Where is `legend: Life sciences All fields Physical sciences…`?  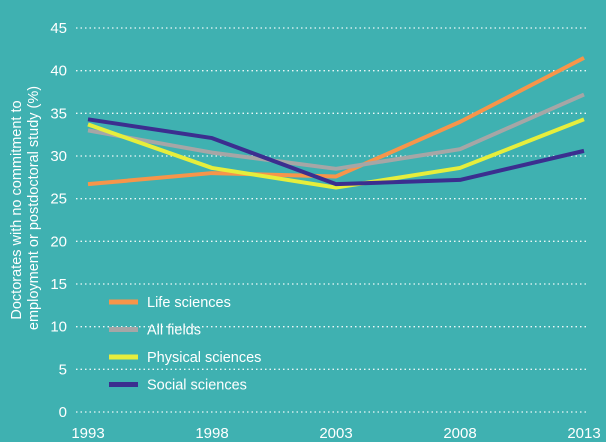
legend: Life sciences All fields Physical sciences… is located at coordinates (185, 344).